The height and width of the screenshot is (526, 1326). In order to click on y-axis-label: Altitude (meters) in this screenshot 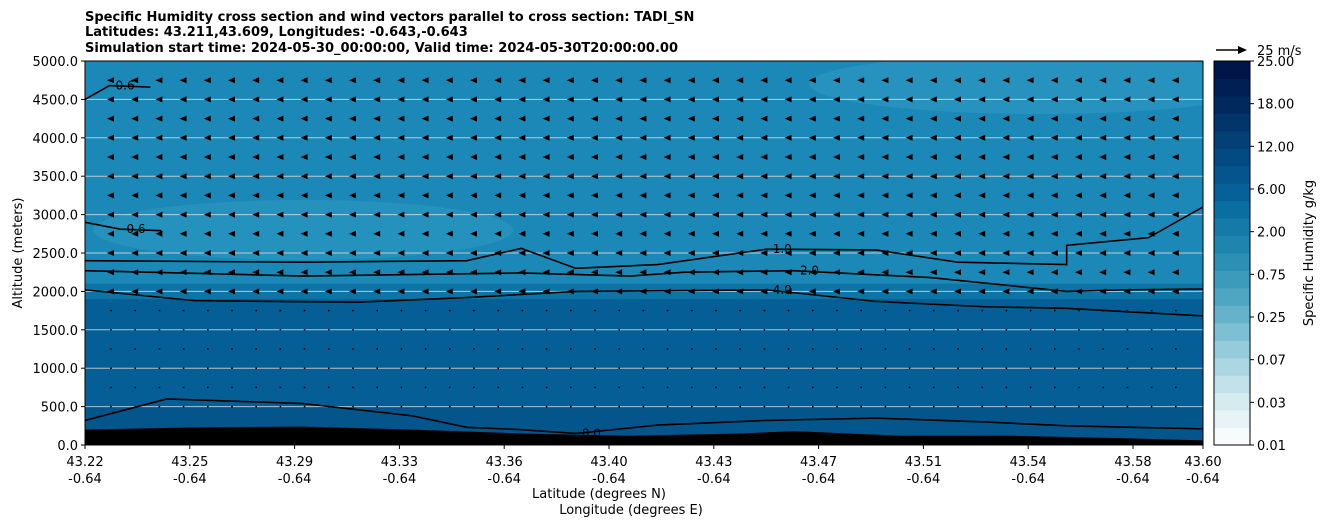, I will do `click(18, 253)`.